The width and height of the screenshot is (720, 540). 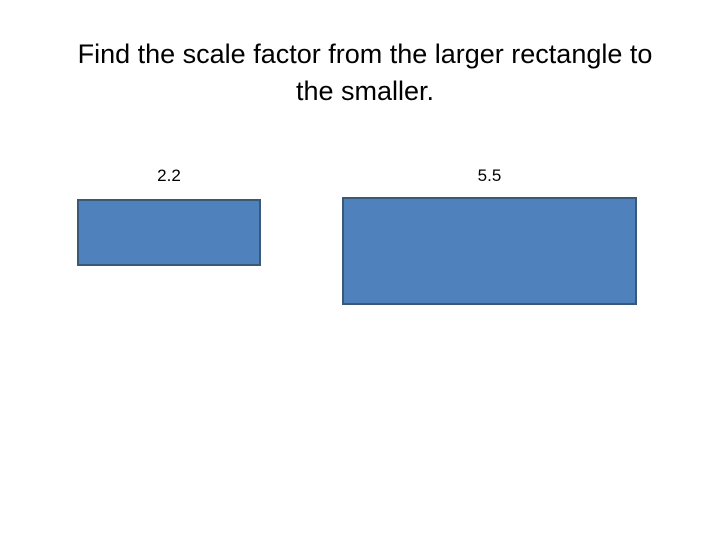 What do you see at coordinates (489, 175) in the screenshot?
I see `large-rectangle-width-label: 5.5` at bounding box center [489, 175].